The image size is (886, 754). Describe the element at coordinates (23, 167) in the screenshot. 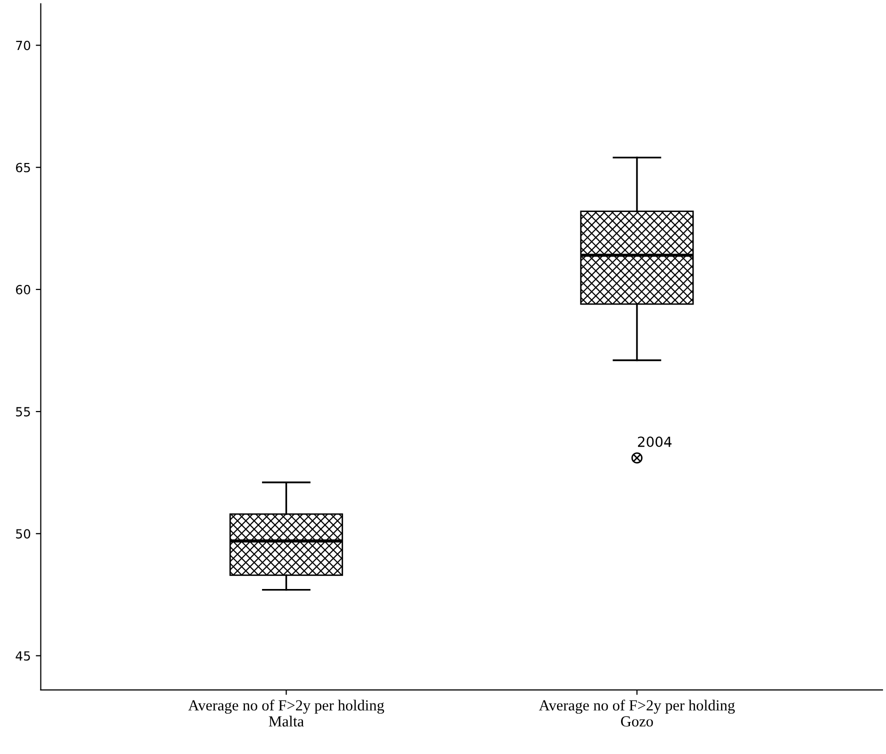

I see `y-tick-label: 65` at that location.